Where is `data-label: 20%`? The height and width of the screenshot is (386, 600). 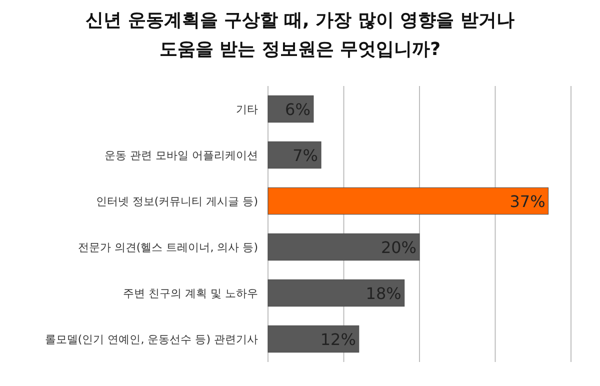
data-label: 20% is located at coordinates (398, 247).